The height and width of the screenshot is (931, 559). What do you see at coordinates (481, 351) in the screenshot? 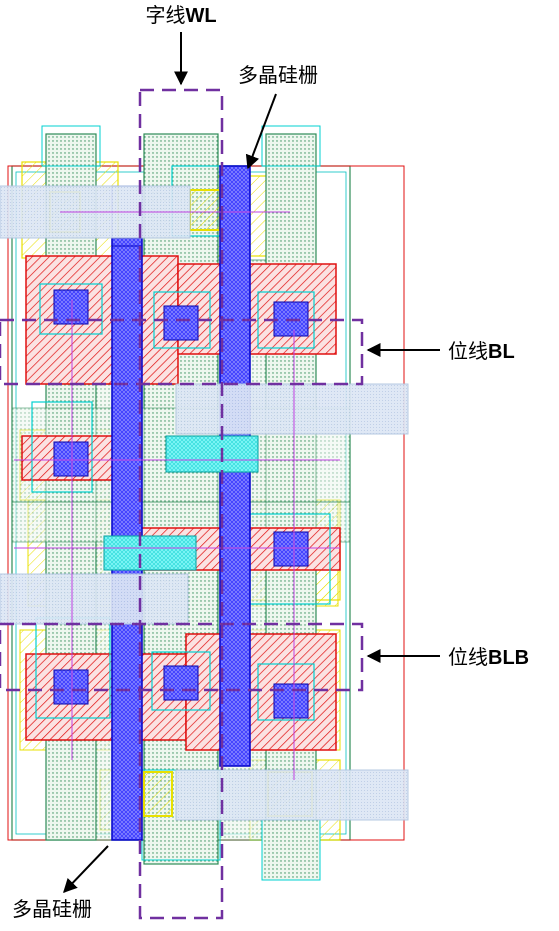
I see `bit-line-label: 位线BL` at bounding box center [481, 351].